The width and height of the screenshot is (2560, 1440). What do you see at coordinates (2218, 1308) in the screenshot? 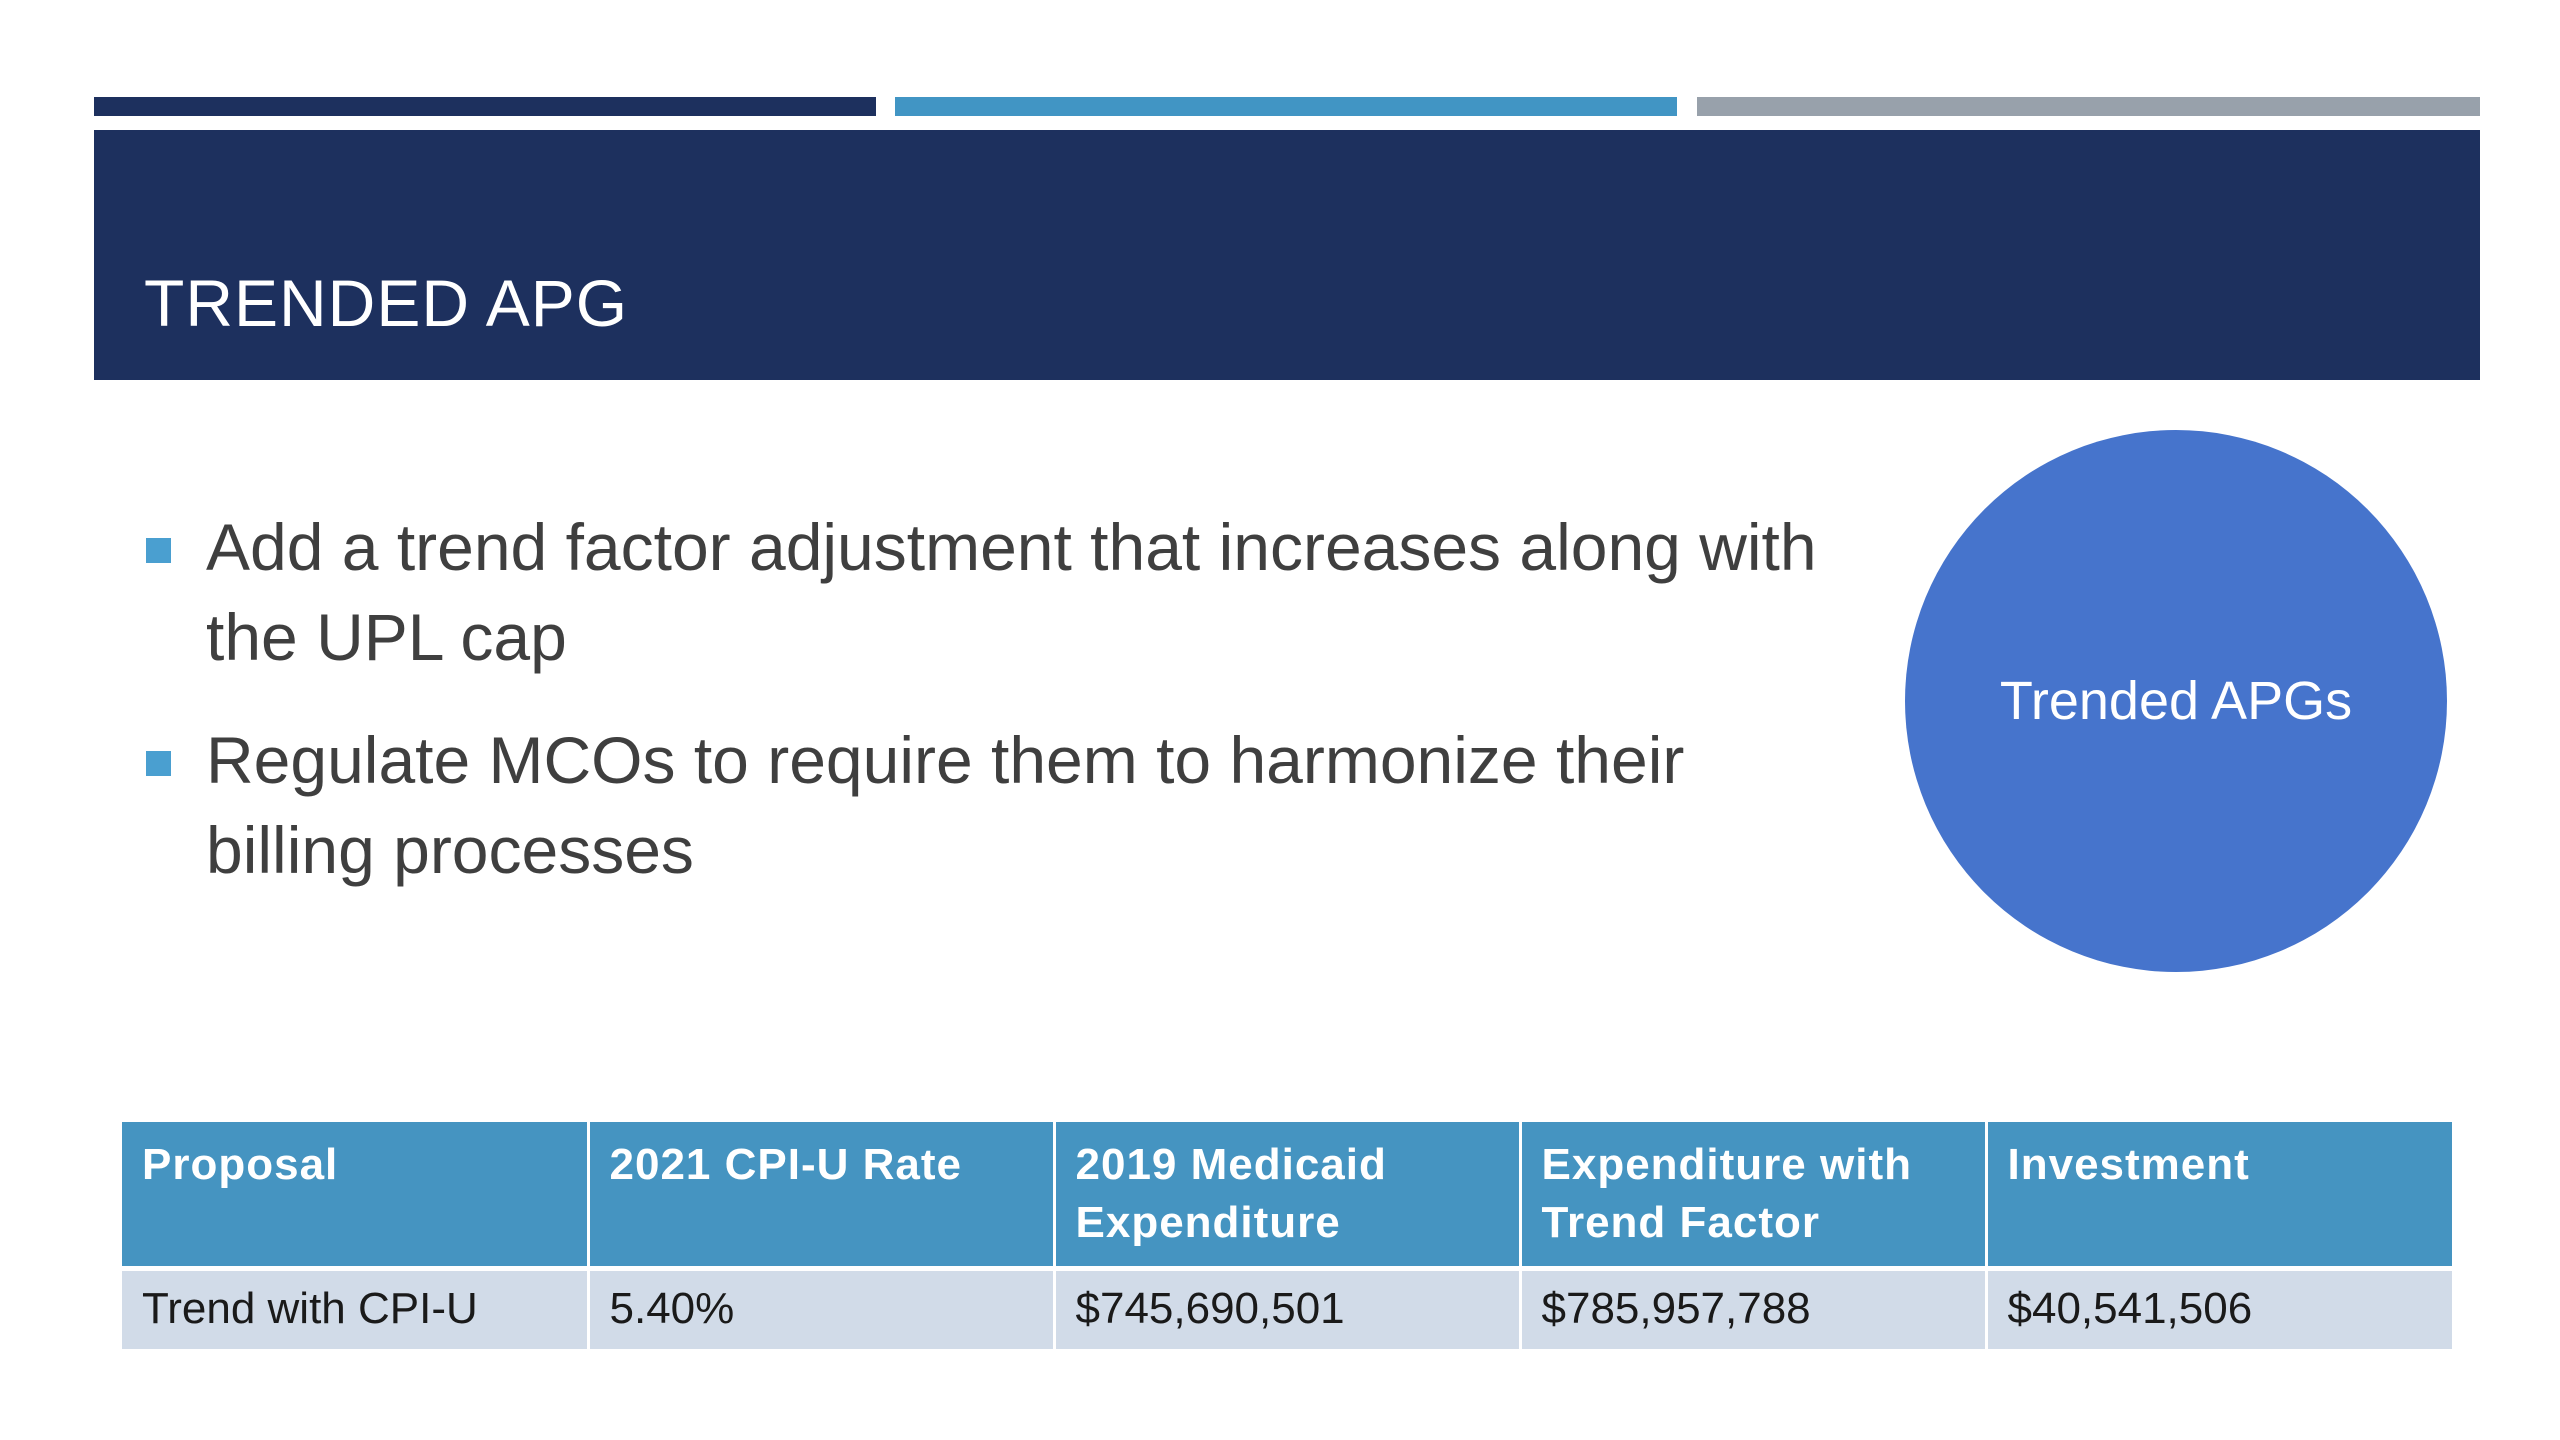
I see `cell-investment: $40,541,506` at bounding box center [2218, 1308].